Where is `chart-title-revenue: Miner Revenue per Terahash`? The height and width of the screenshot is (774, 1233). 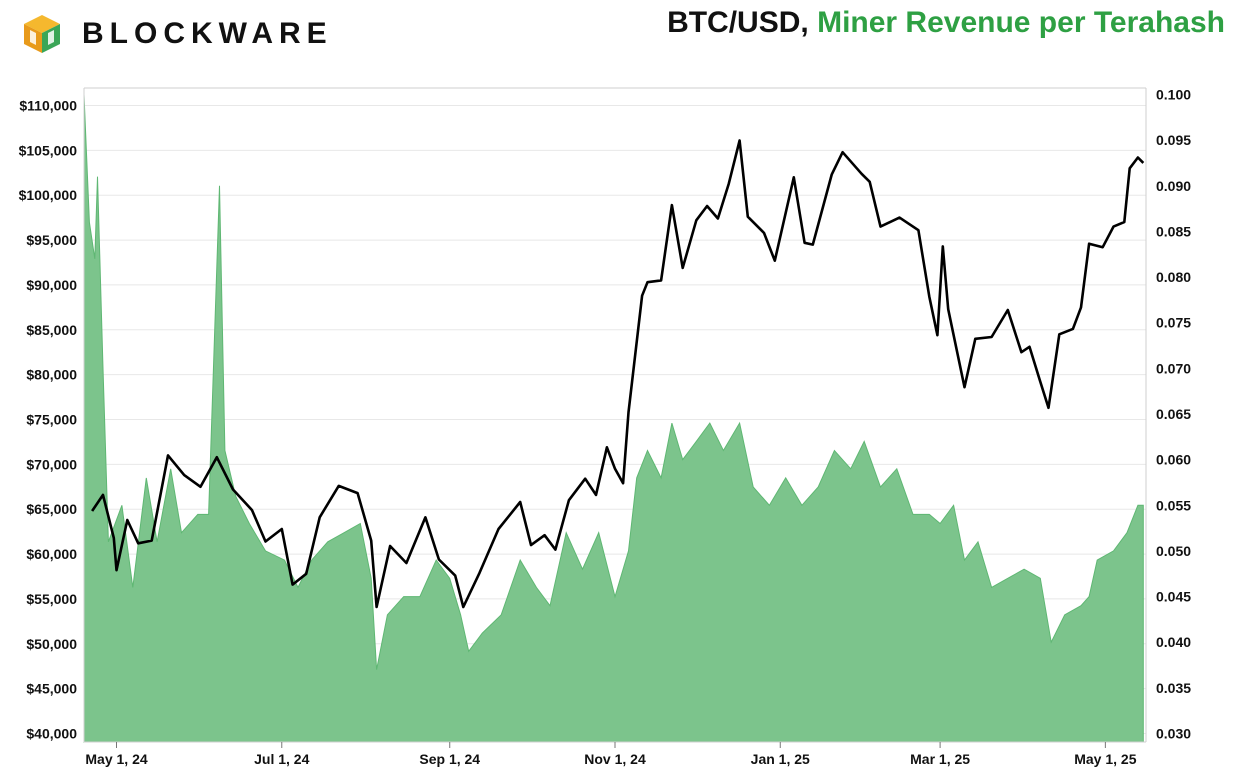
chart-title-revenue: Miner Revenue per Terahash is located at coordinates (1021, 22).